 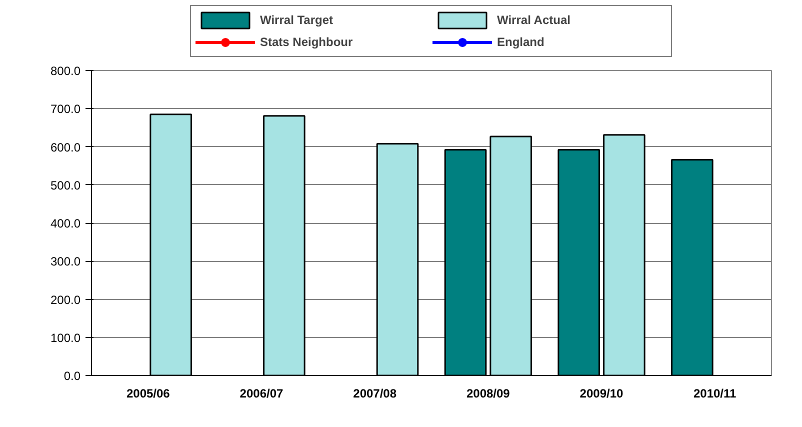 What do you see at coordinates (602, 393) in the screenshot?
I see `x-tick-label: 2009/10` at bounding box center [602, 393].